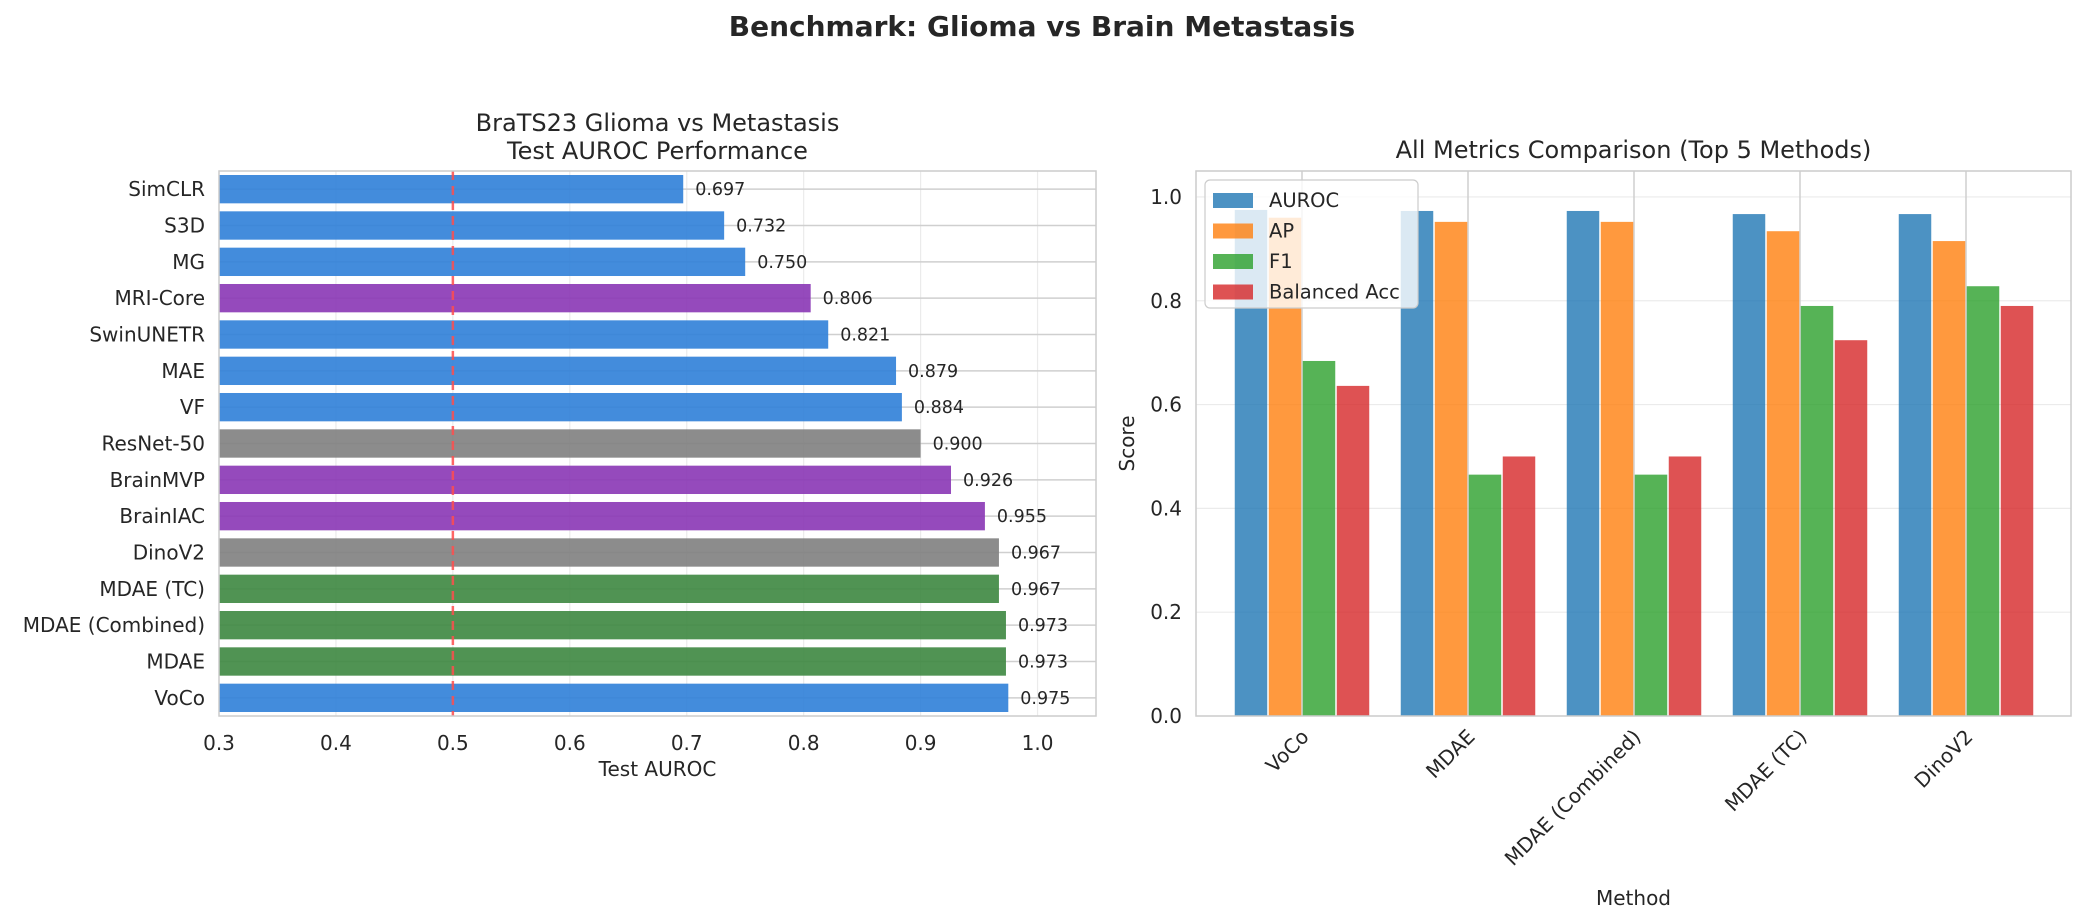 Image resolution: width=2084 pixels, height=923 pixels. Describe the element at coordinates (939, 408) in the screenshot. I see `value-label-vf: 0.884` at that location.